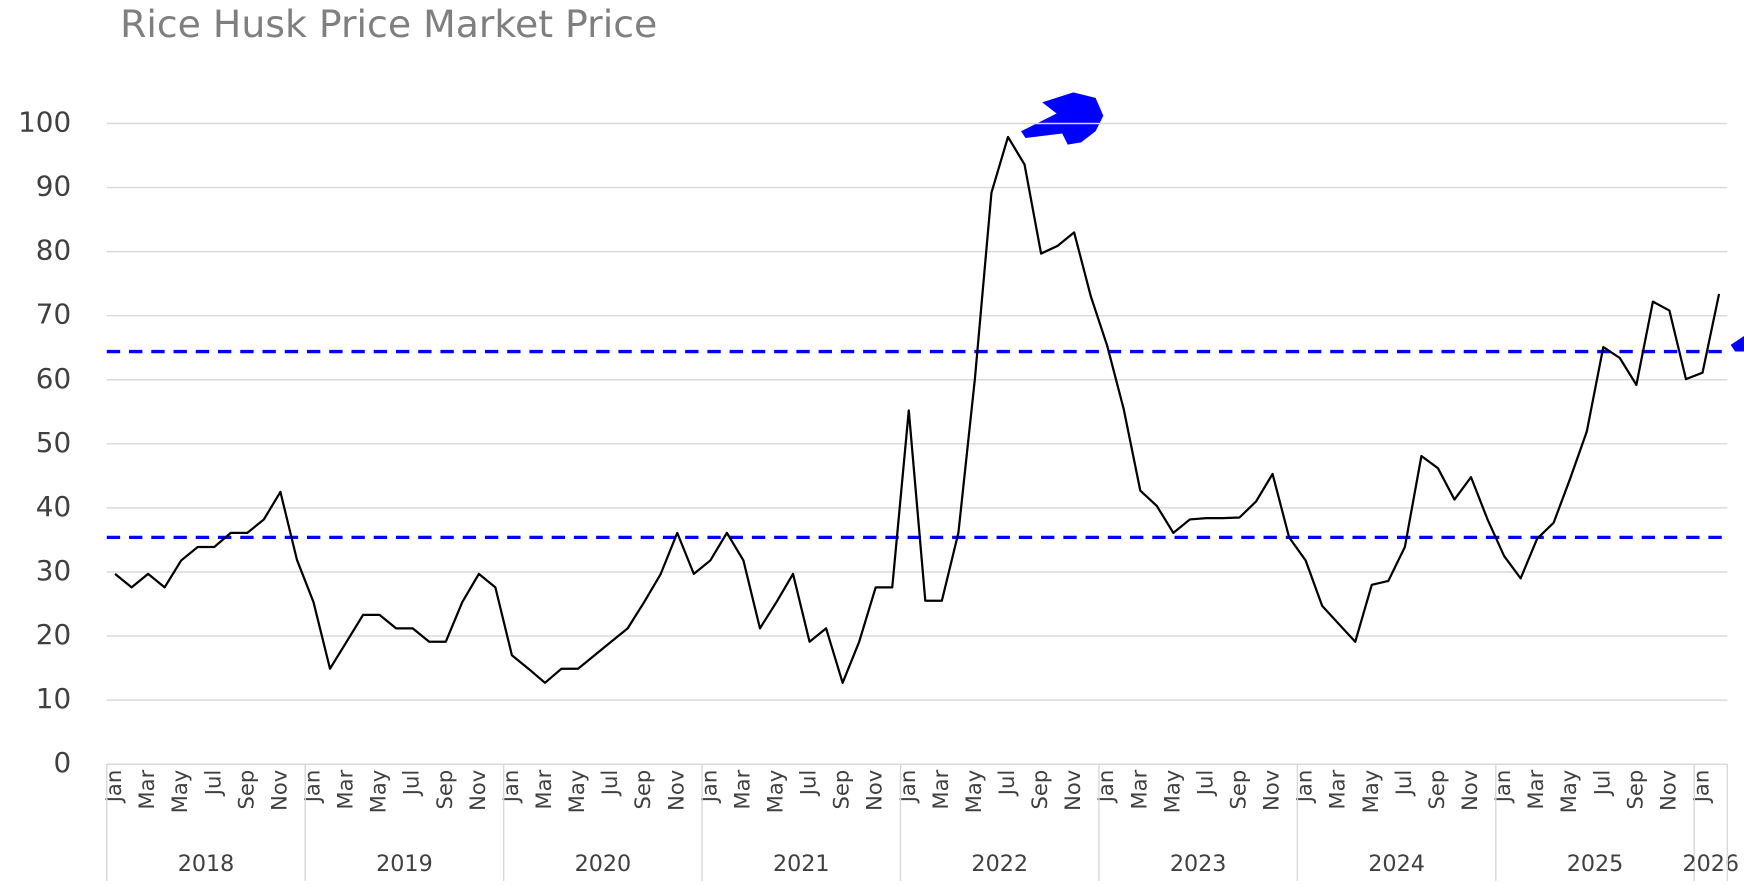  What do you see at coordinates (603, 864) in the screenshot?
I see `year-label: 2020` at bounding box center [603, 864].